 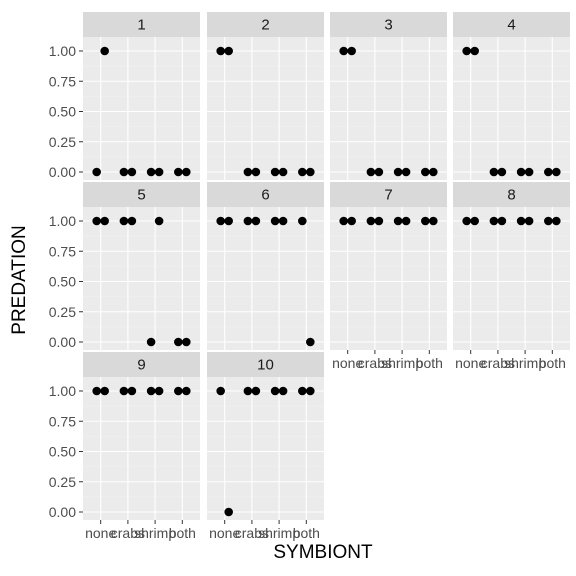 I want to click on facet-strip-label: 7, so click(x=388, y=195).